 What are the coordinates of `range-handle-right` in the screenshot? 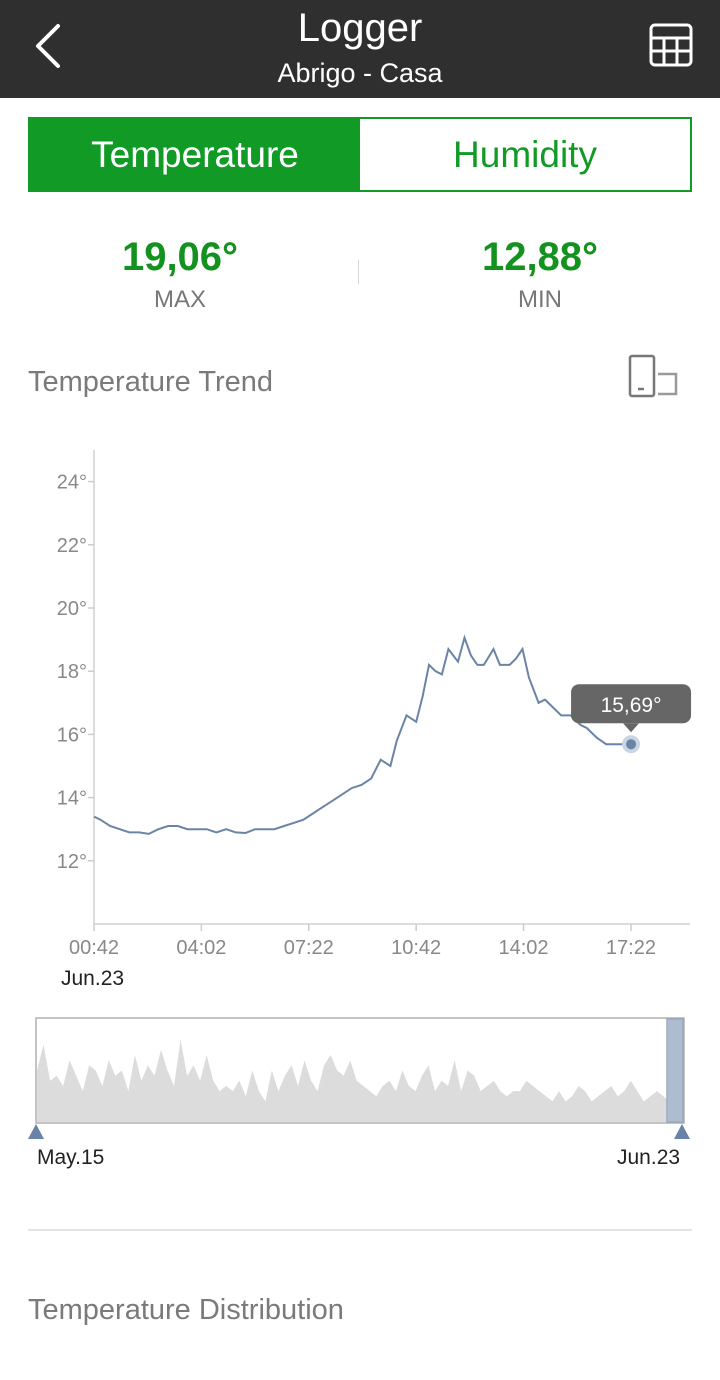 It's located at (682, 1131).